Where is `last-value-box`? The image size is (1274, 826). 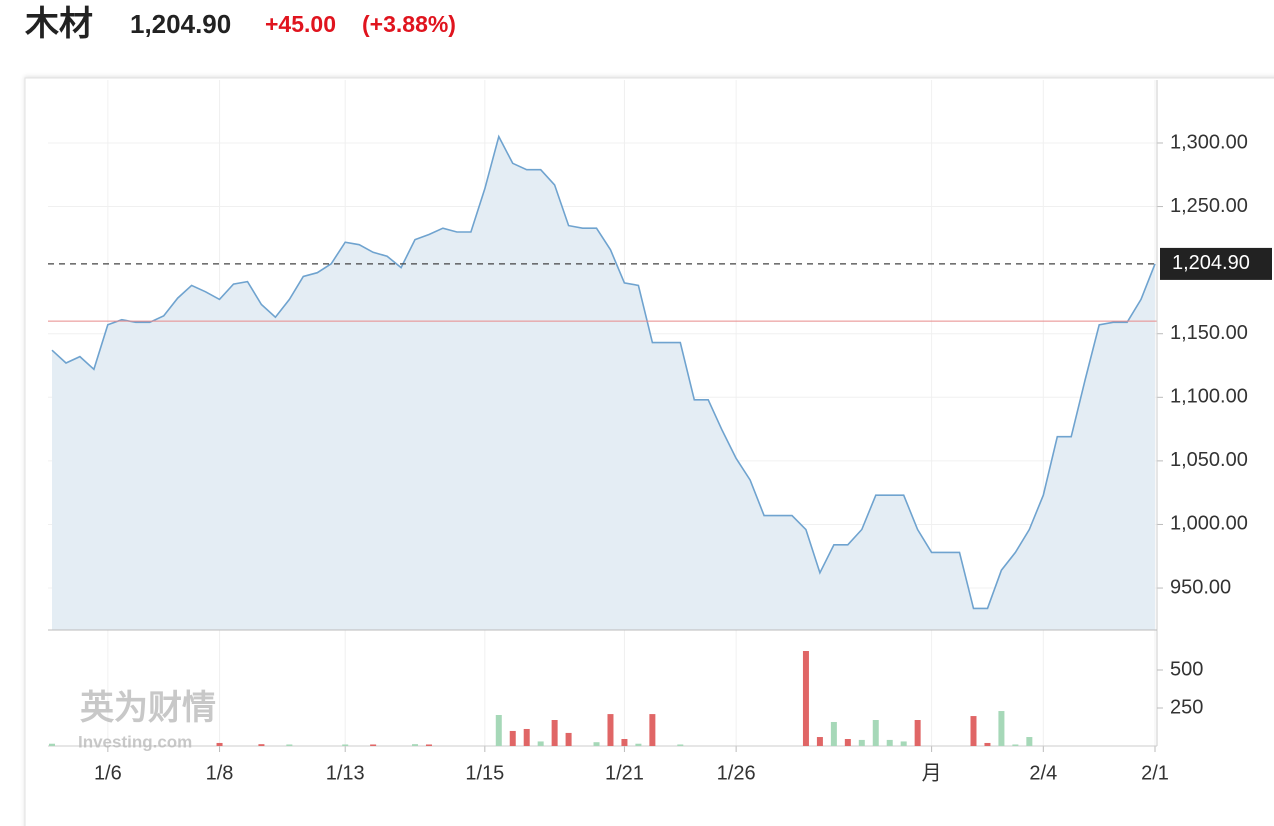
last-value-box is located at coordinates (1216, 263).